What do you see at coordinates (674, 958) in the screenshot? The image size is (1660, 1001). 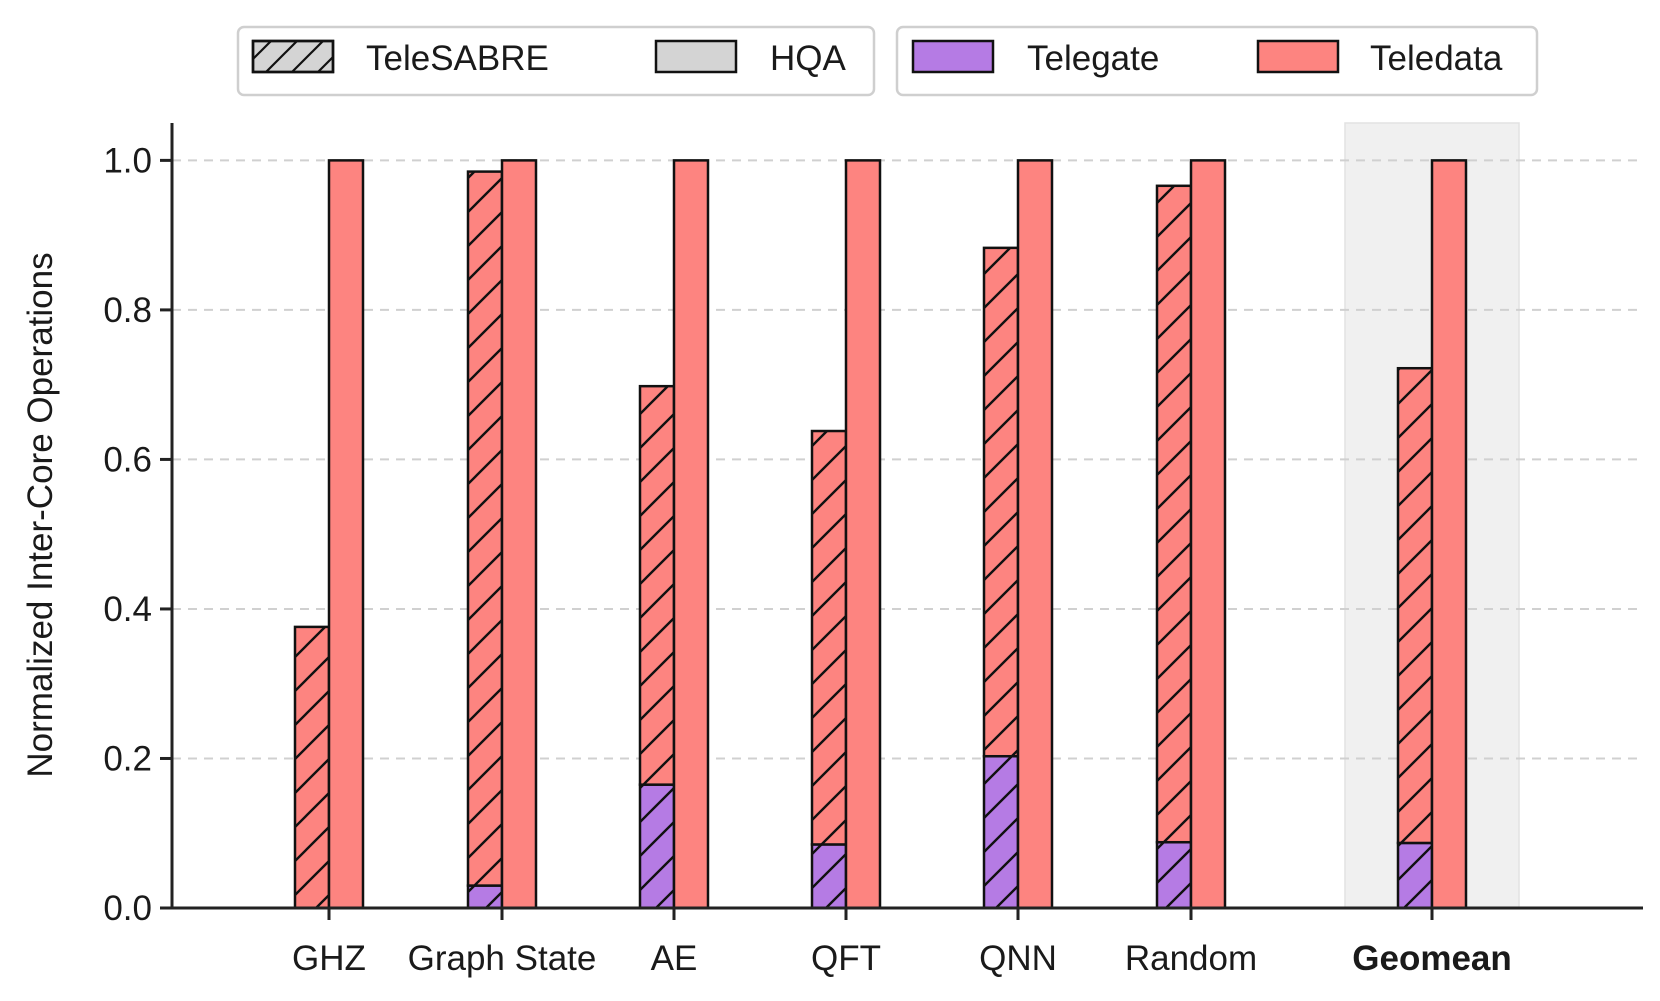 I see `x-tick-label-ae: AE` at bounding box center [674, 958].